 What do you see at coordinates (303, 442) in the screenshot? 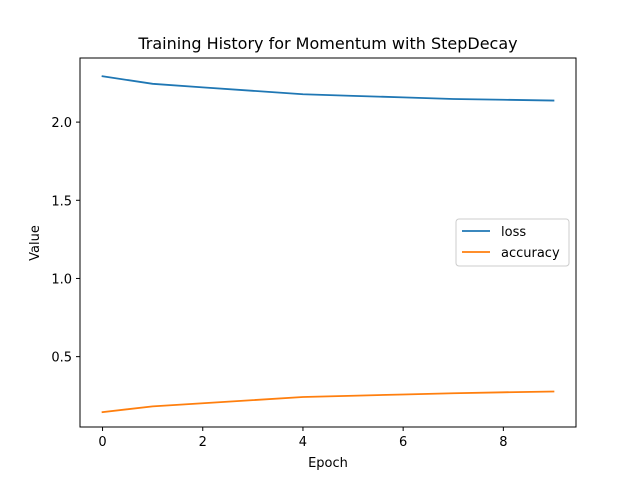
I see `x-tick-label: 4` at bounding box center [303, 442].